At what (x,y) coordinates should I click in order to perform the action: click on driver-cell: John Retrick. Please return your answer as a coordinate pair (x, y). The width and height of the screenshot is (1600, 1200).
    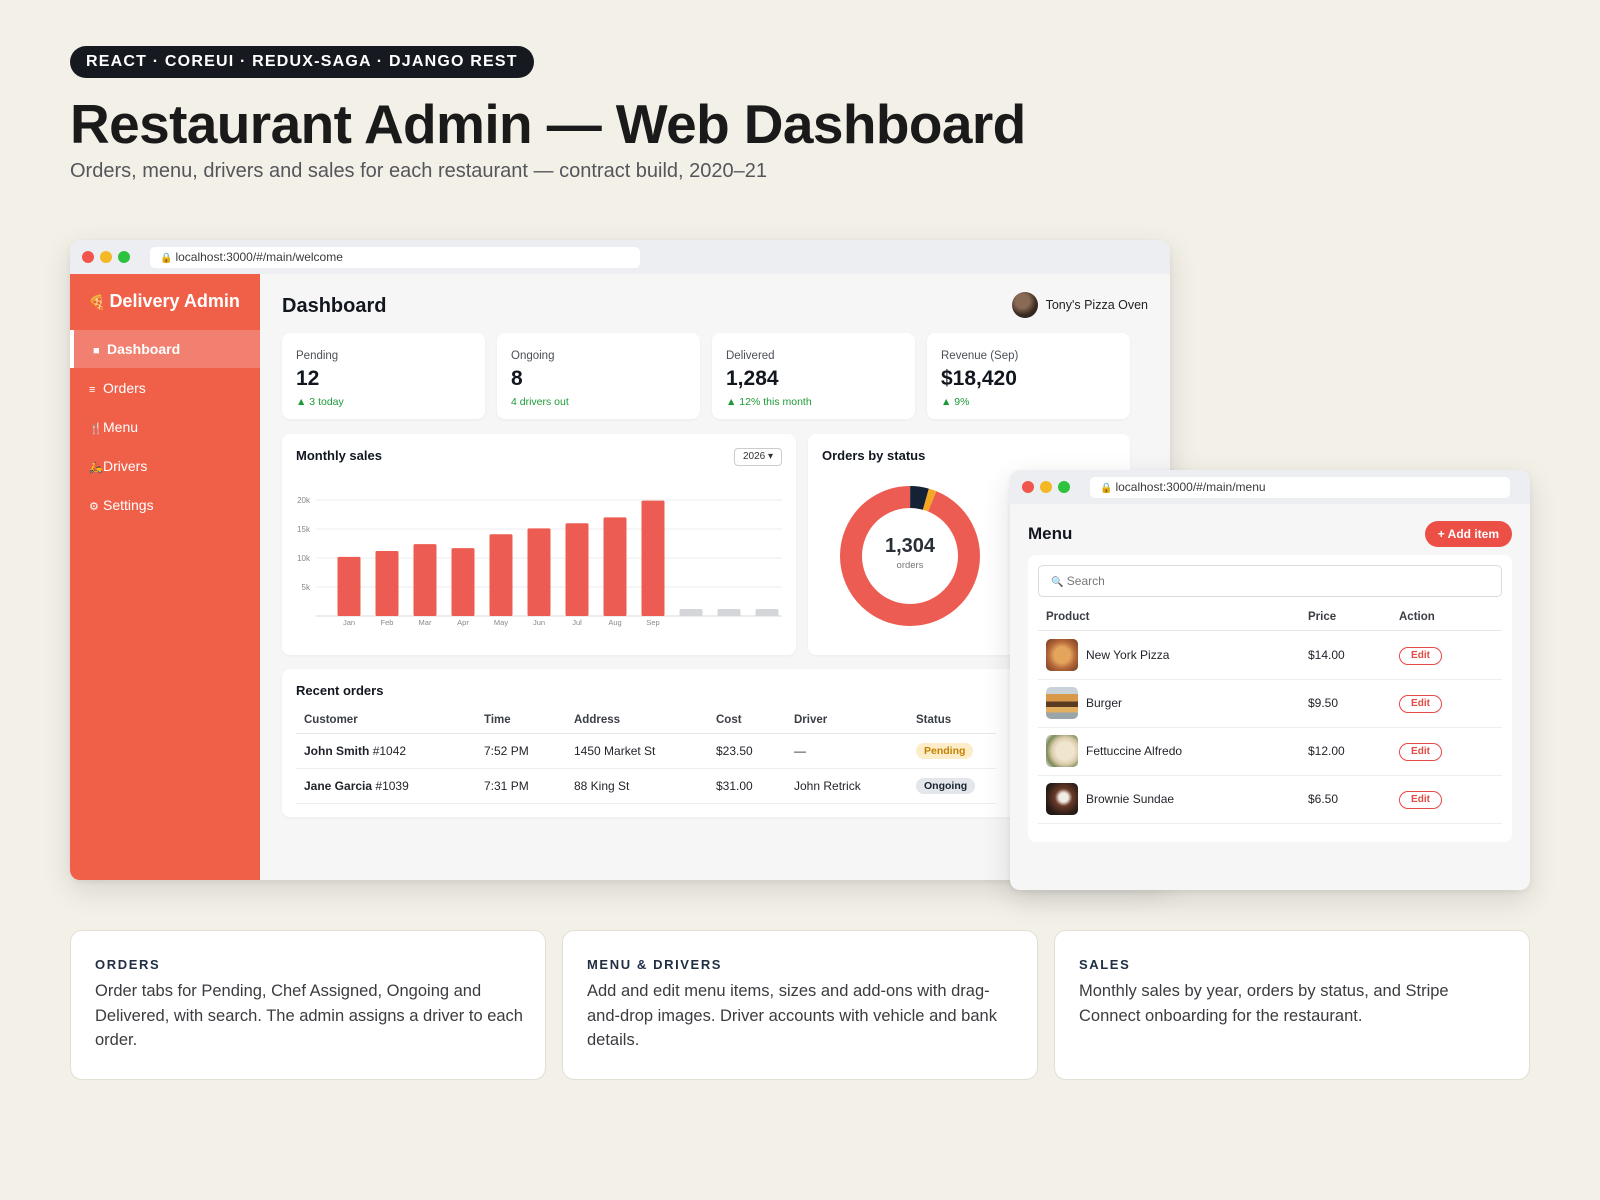
    Looking at the image, I should click on (847, 786).